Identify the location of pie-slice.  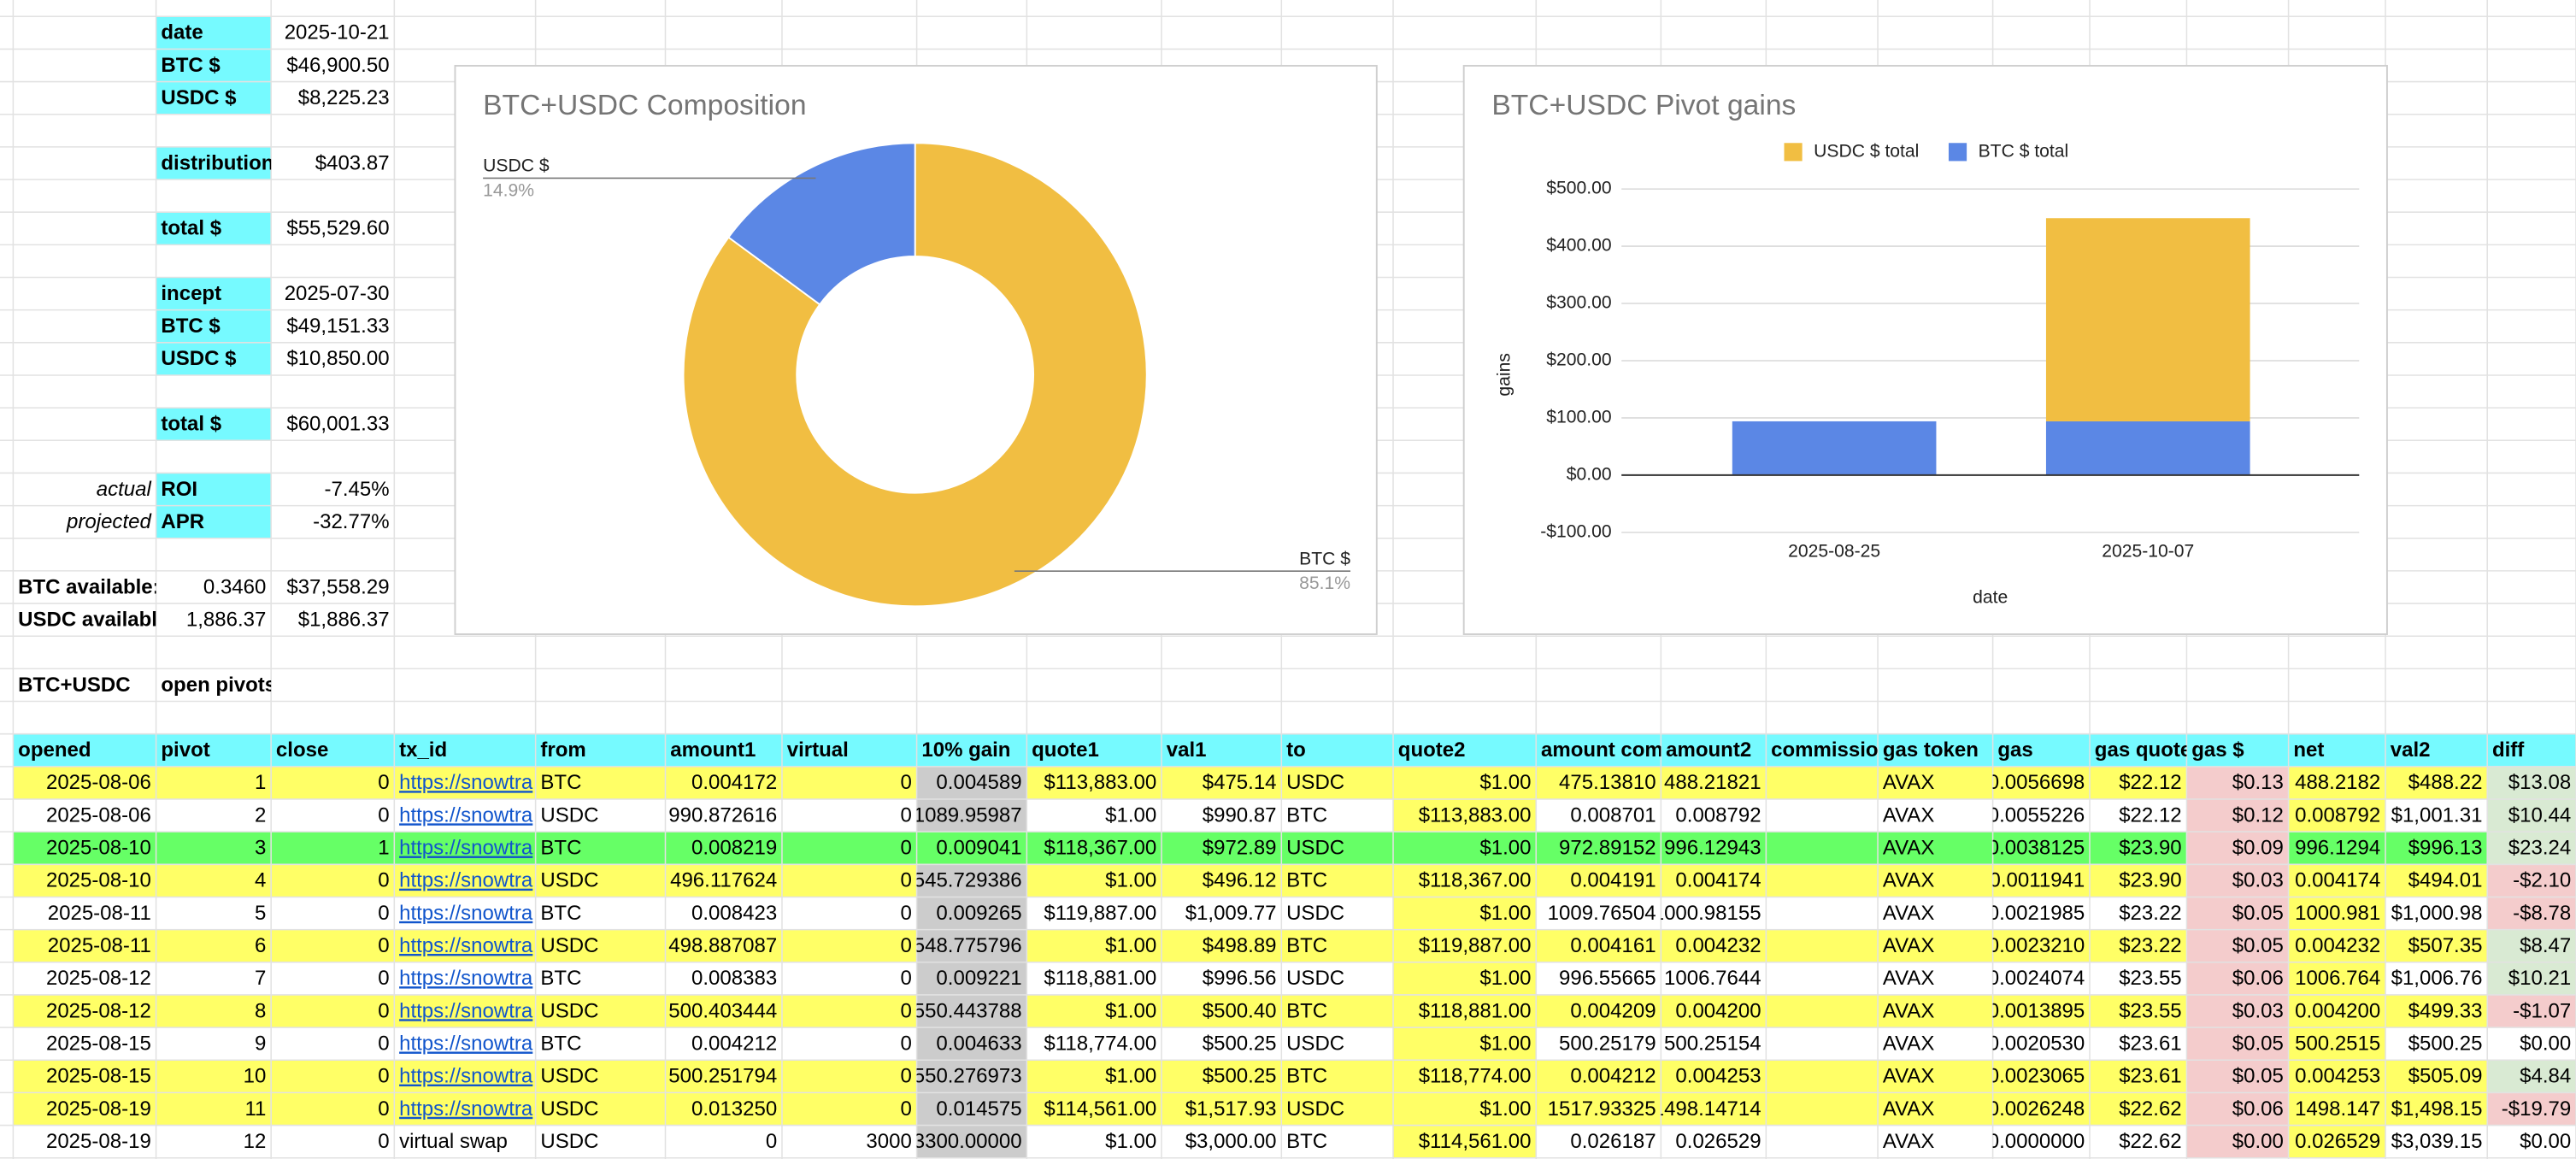
(821, 224).